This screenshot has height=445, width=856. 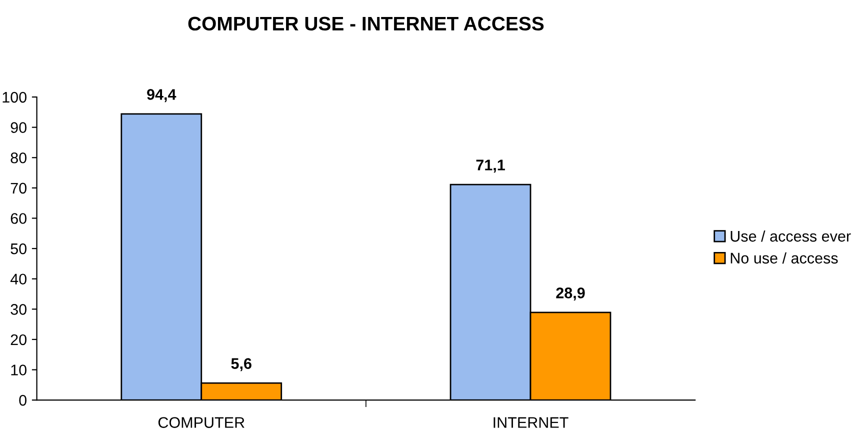 I want to click on y-tick-label: 80, so click(x=18, y=158).